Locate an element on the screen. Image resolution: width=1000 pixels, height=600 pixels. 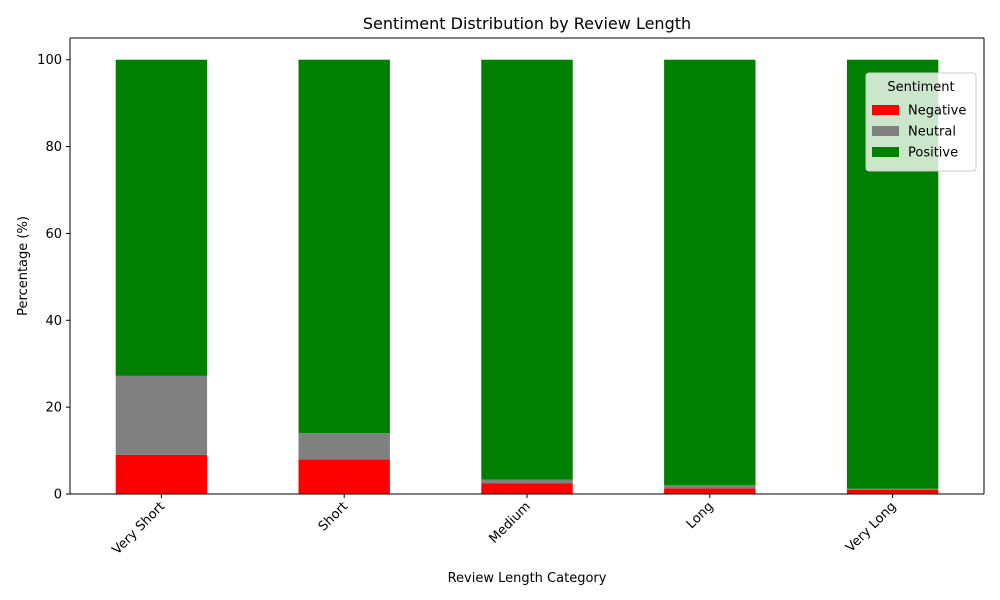
bar-positive-short is located at coordinates (344, 246).